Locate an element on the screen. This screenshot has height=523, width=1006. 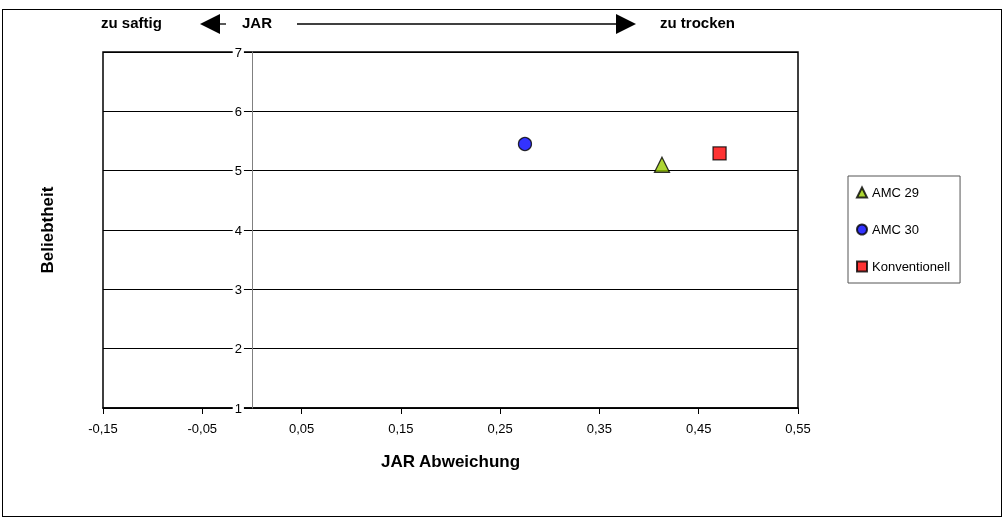
y-tick-label: 6 is located at coordinates (238, 111).